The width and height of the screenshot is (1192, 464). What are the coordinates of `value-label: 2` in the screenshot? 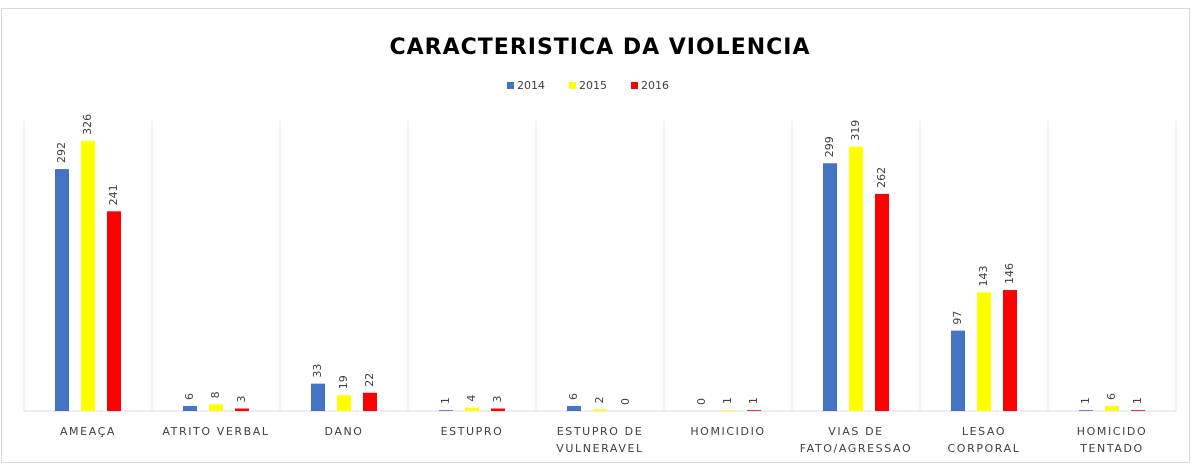 It's located at (599, 399).